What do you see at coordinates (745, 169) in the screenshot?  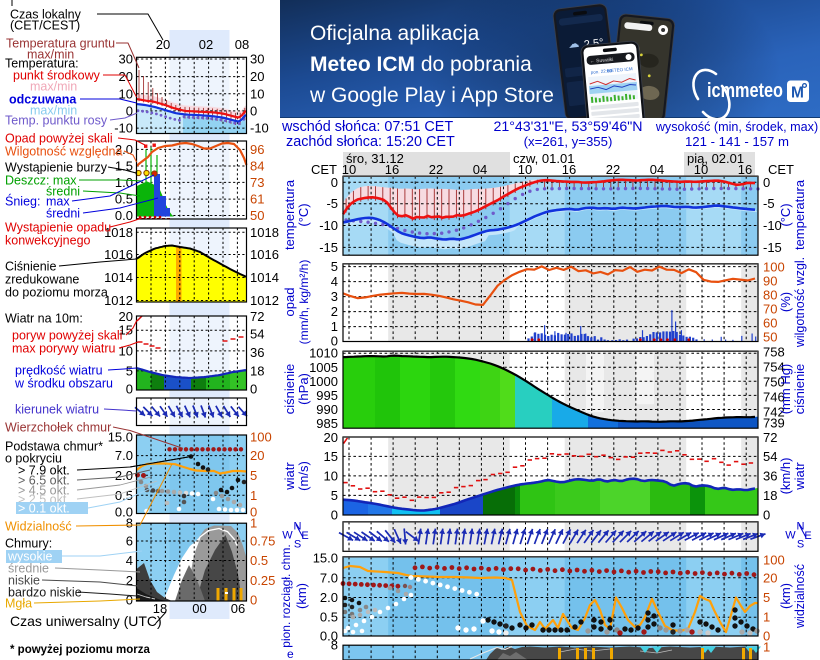 I see `svg-text: 16` at bounding box center [745, 169].